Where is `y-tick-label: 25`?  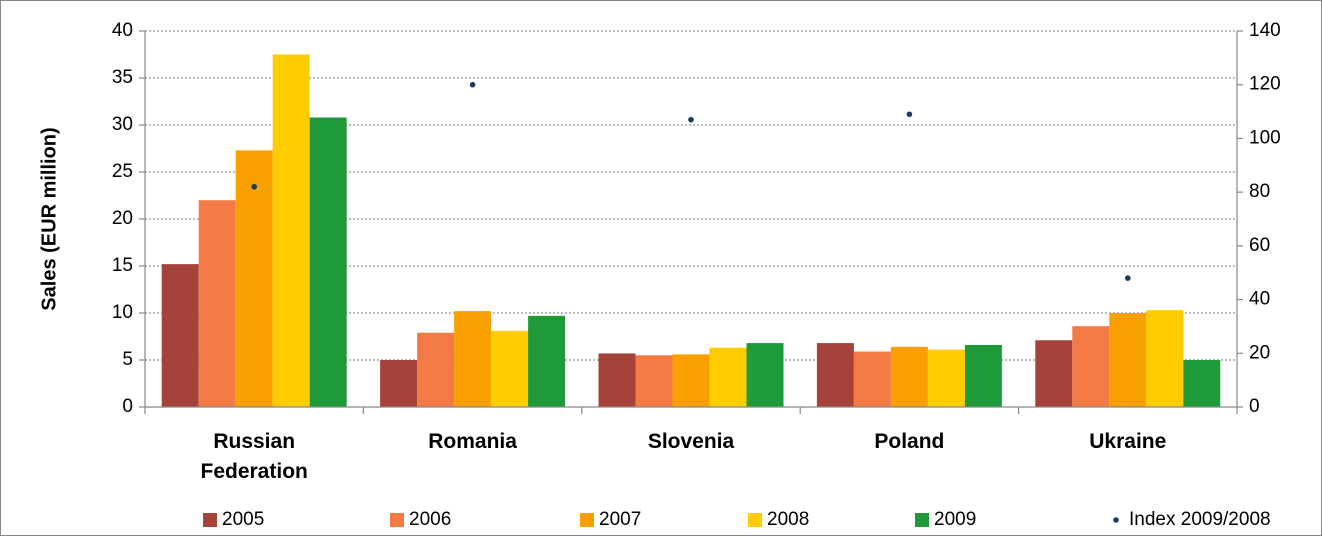 y-tick-label: 25 is located at coordinates (122, 171).